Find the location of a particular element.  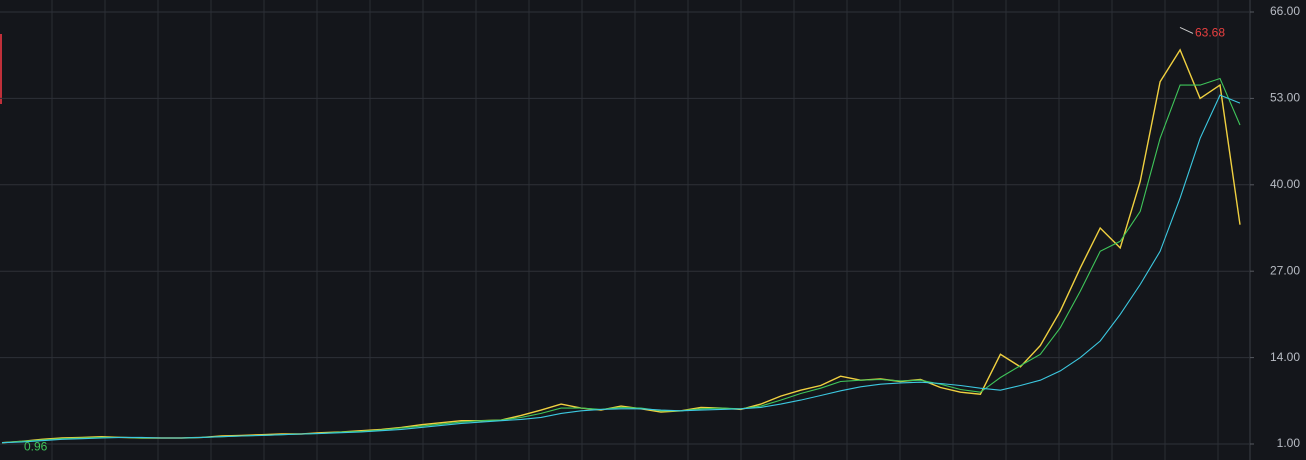

y-tick-label: 27.00 is located at coordinates (1285, 270).